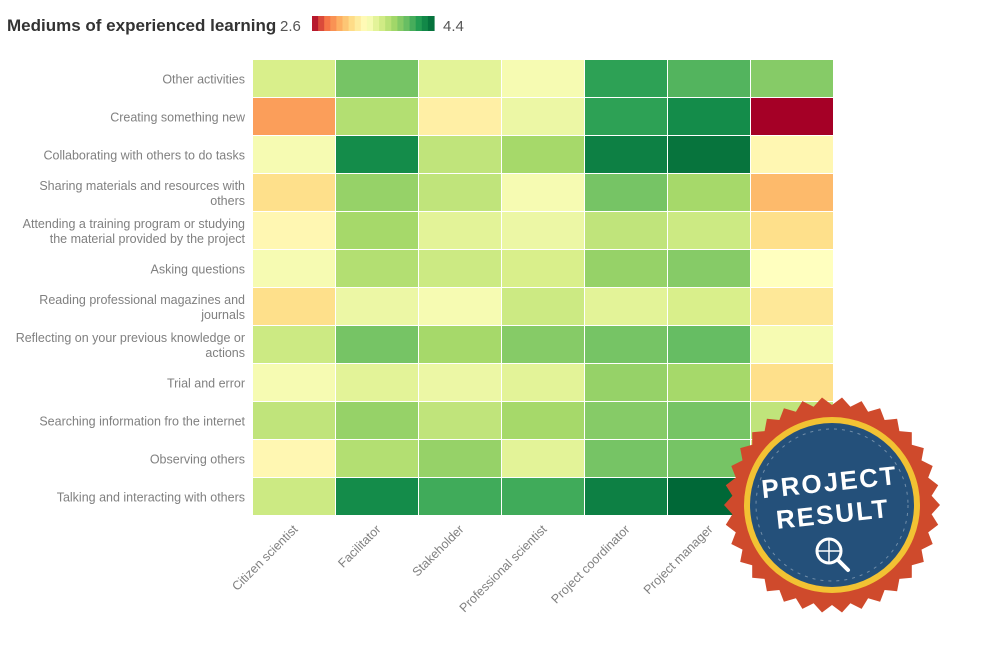 The height and width of the screenshot is (667, 1000). What do you see at coordinates (148, 239) in the screenshot?
I see `row-label: the material provided by the project` at bounding box center [148, 239].